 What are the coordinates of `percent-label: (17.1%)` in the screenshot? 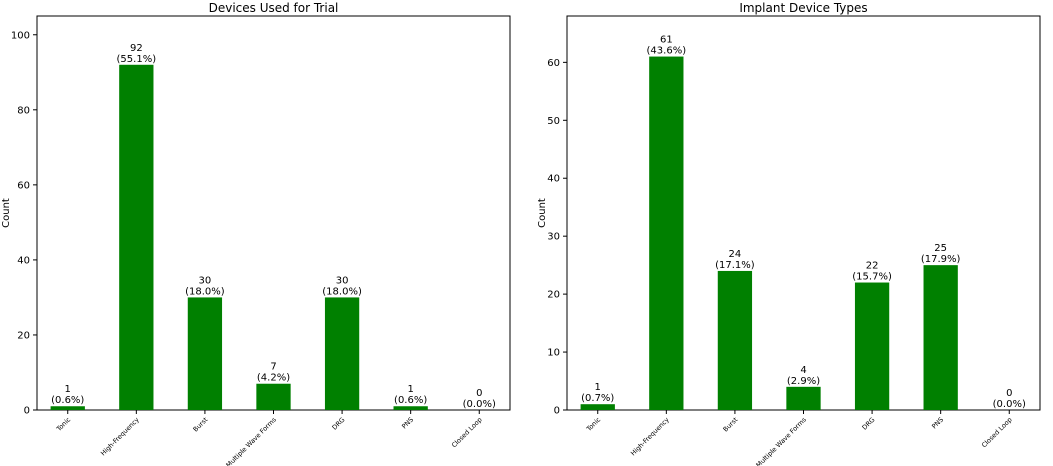 It's located at (735, 265).